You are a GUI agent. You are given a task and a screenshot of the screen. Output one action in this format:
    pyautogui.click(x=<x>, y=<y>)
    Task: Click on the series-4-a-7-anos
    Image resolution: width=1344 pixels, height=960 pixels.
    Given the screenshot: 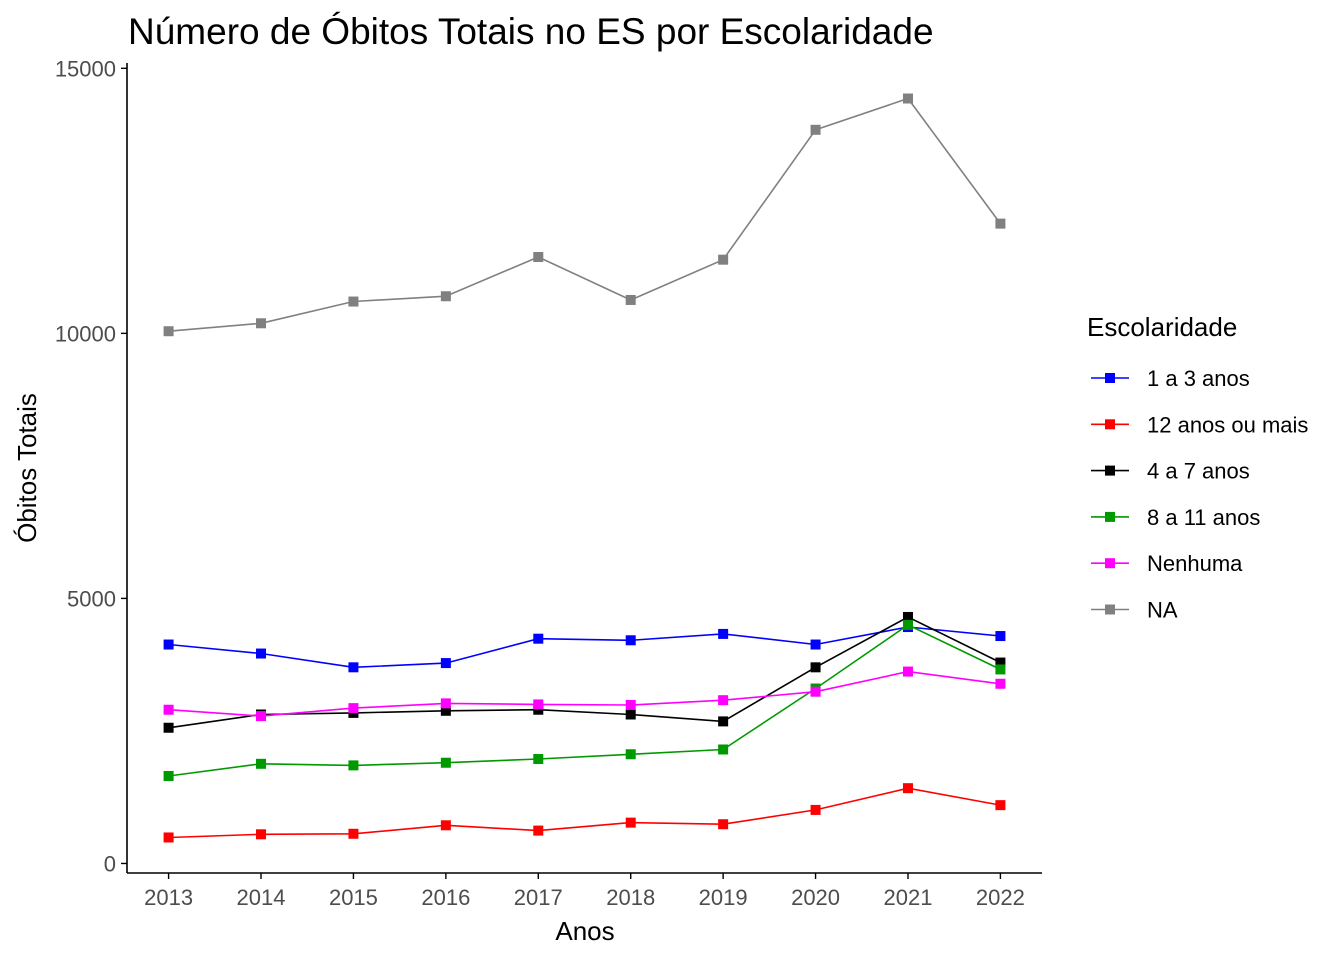 What is the action you would take?
    pyautogui.click(x=584, y=672)
    